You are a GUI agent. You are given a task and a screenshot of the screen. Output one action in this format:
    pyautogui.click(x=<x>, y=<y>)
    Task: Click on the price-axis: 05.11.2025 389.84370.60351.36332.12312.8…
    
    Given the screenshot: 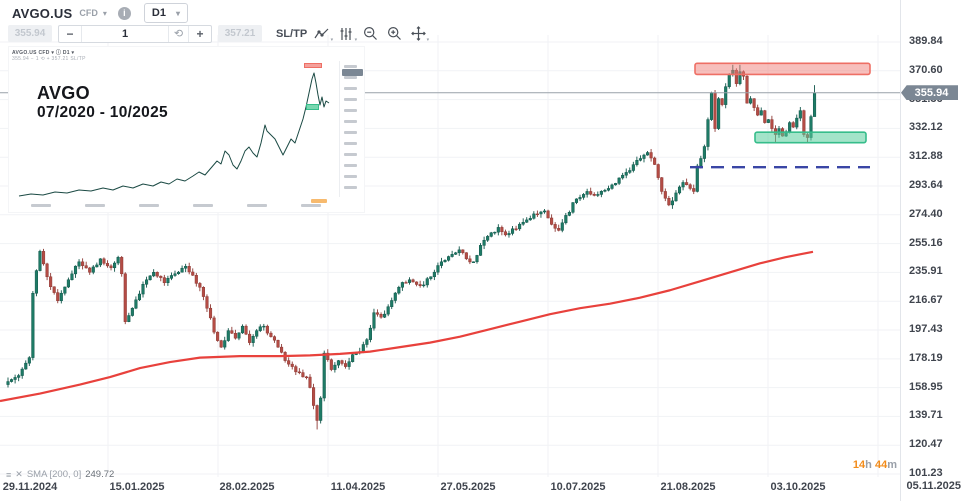 What is the action you would take?
    pyautogui.click(x=932, y=250)
    